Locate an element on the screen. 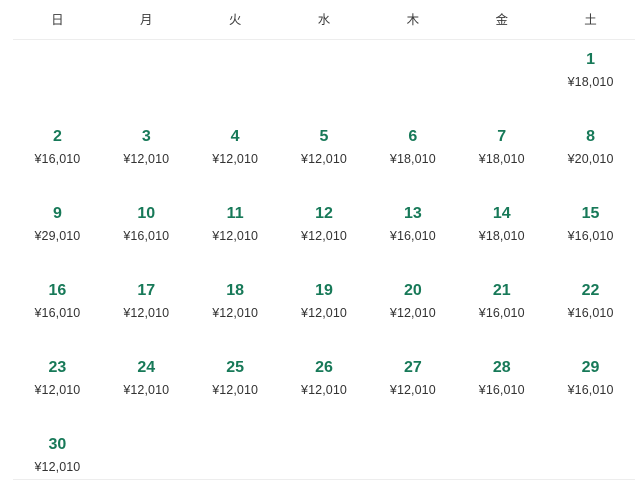 The width and height of the screenshot is (640, 483). calendar-day-cell: 1 ¥18,010 is located at coordinates (590, 78).